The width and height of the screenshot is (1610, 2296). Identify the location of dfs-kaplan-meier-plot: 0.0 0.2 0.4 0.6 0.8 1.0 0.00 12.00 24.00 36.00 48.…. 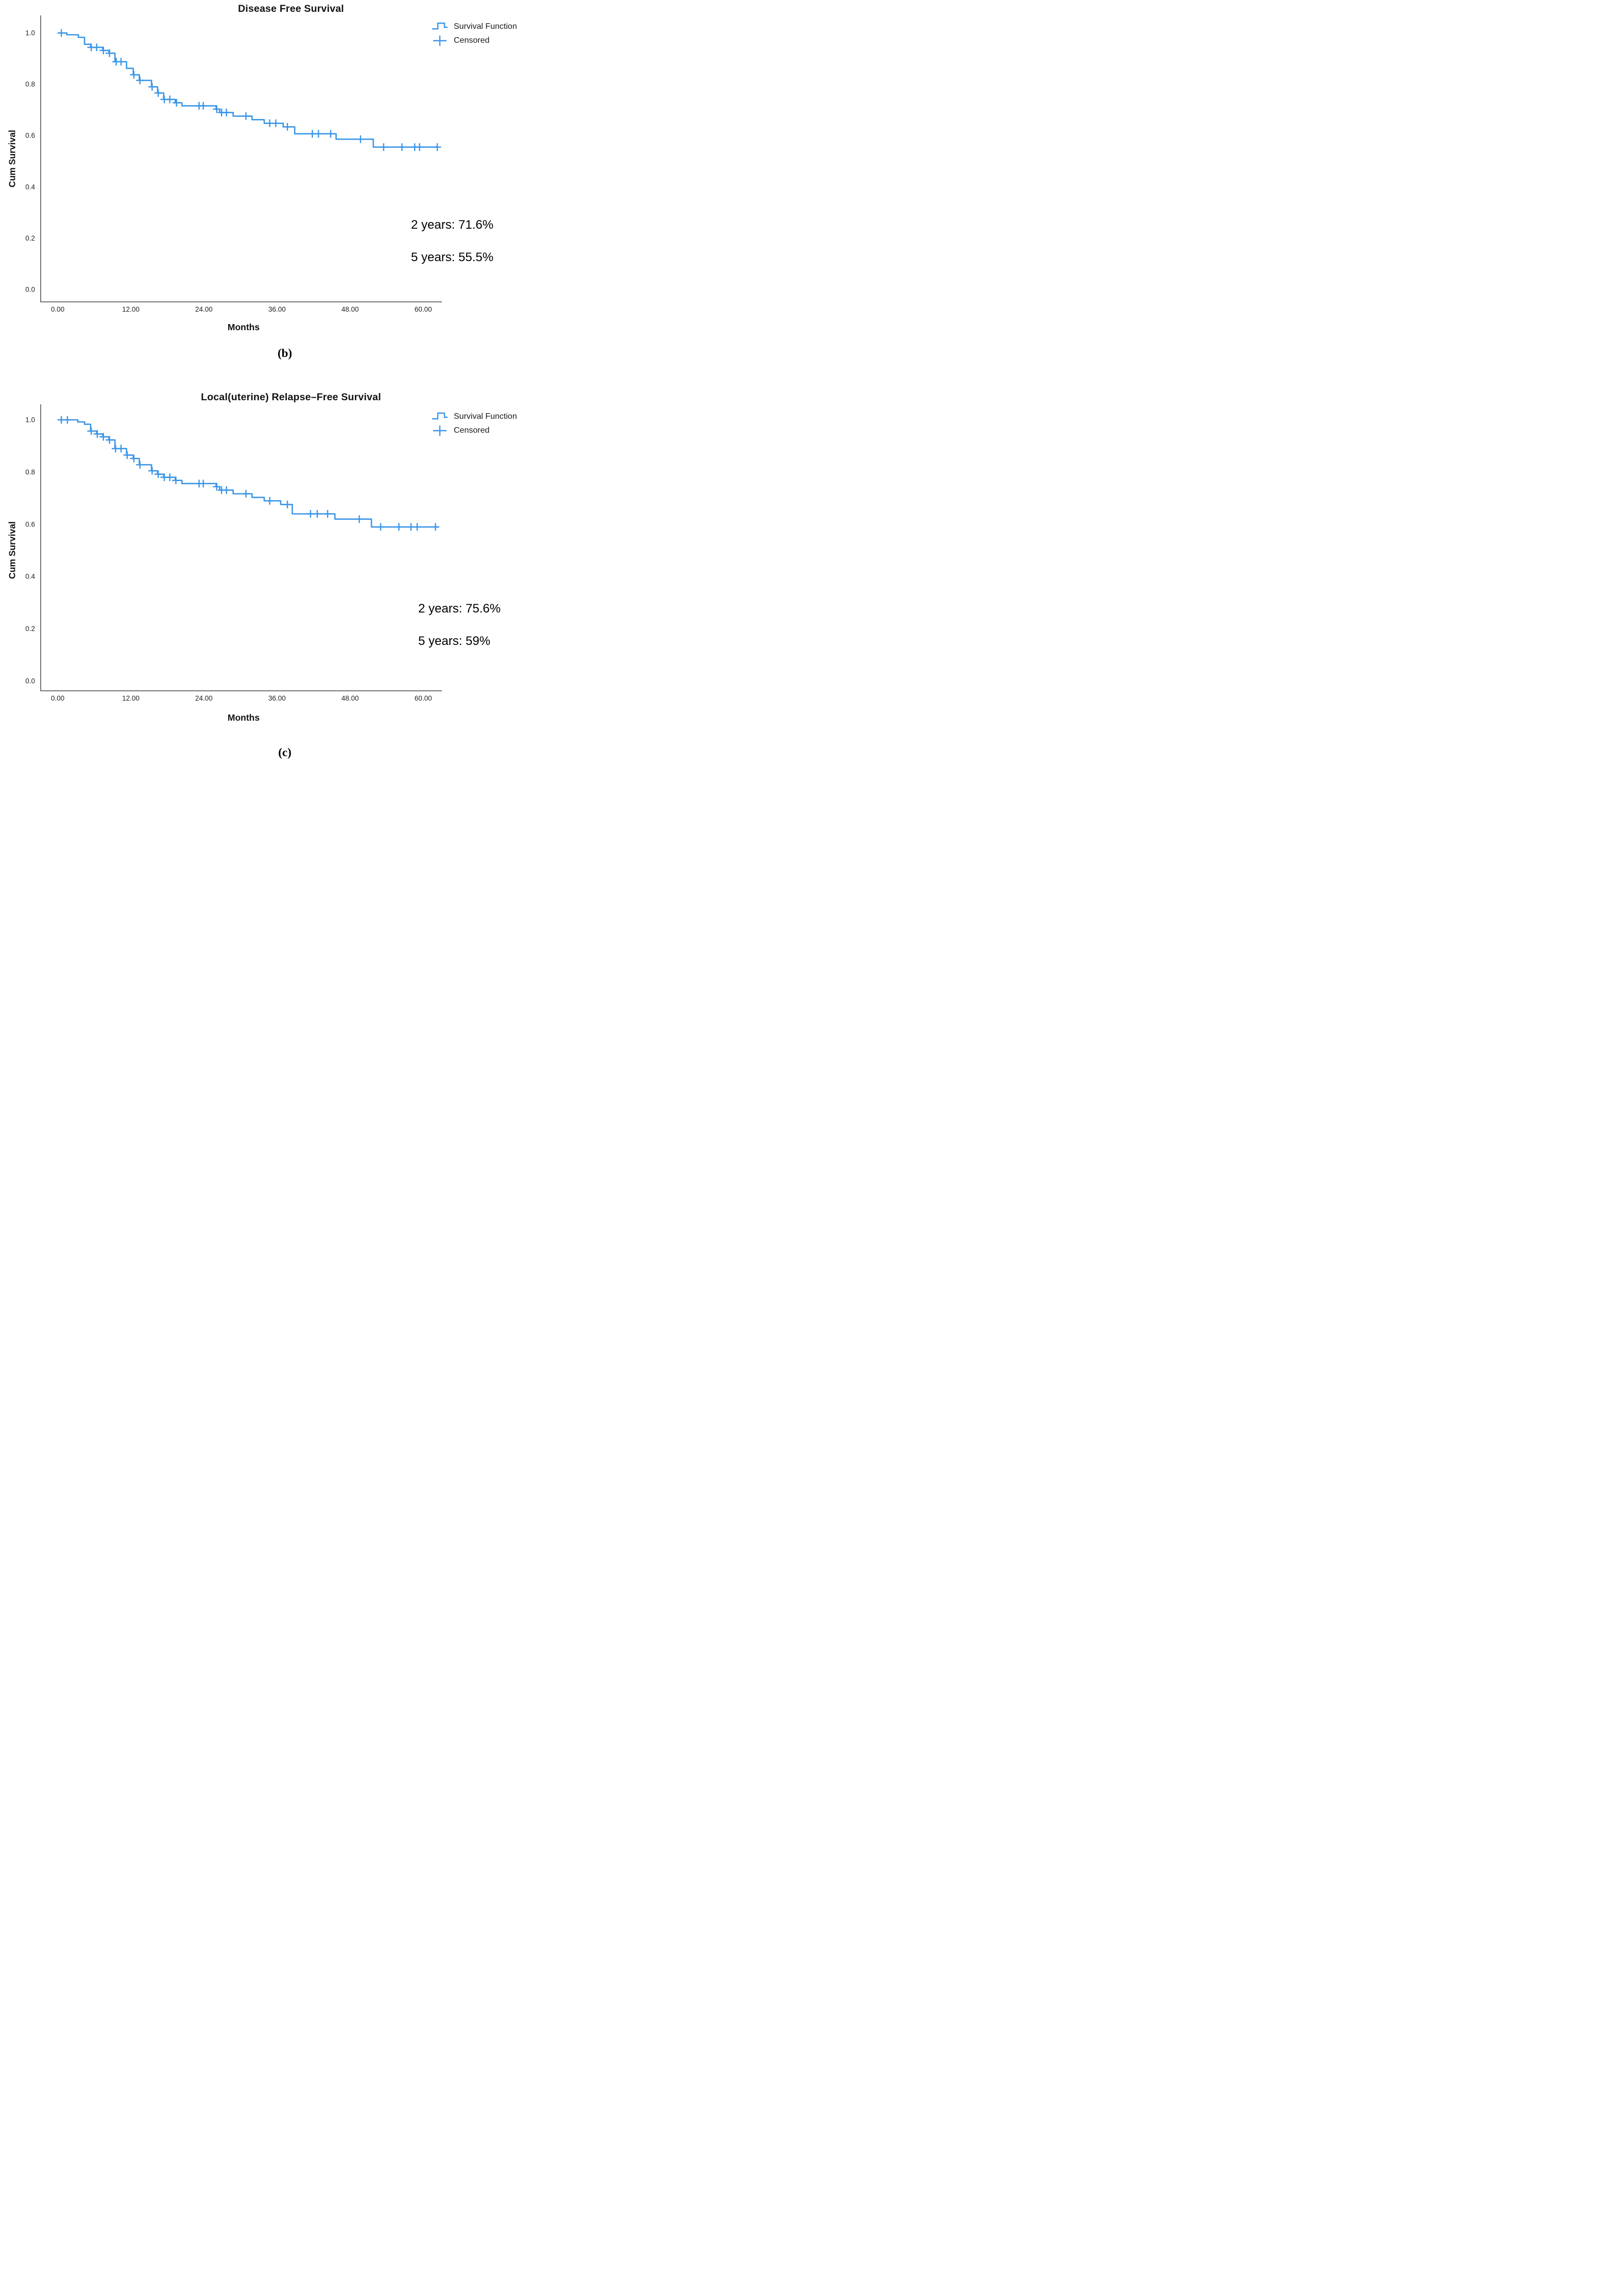
(233, 164).